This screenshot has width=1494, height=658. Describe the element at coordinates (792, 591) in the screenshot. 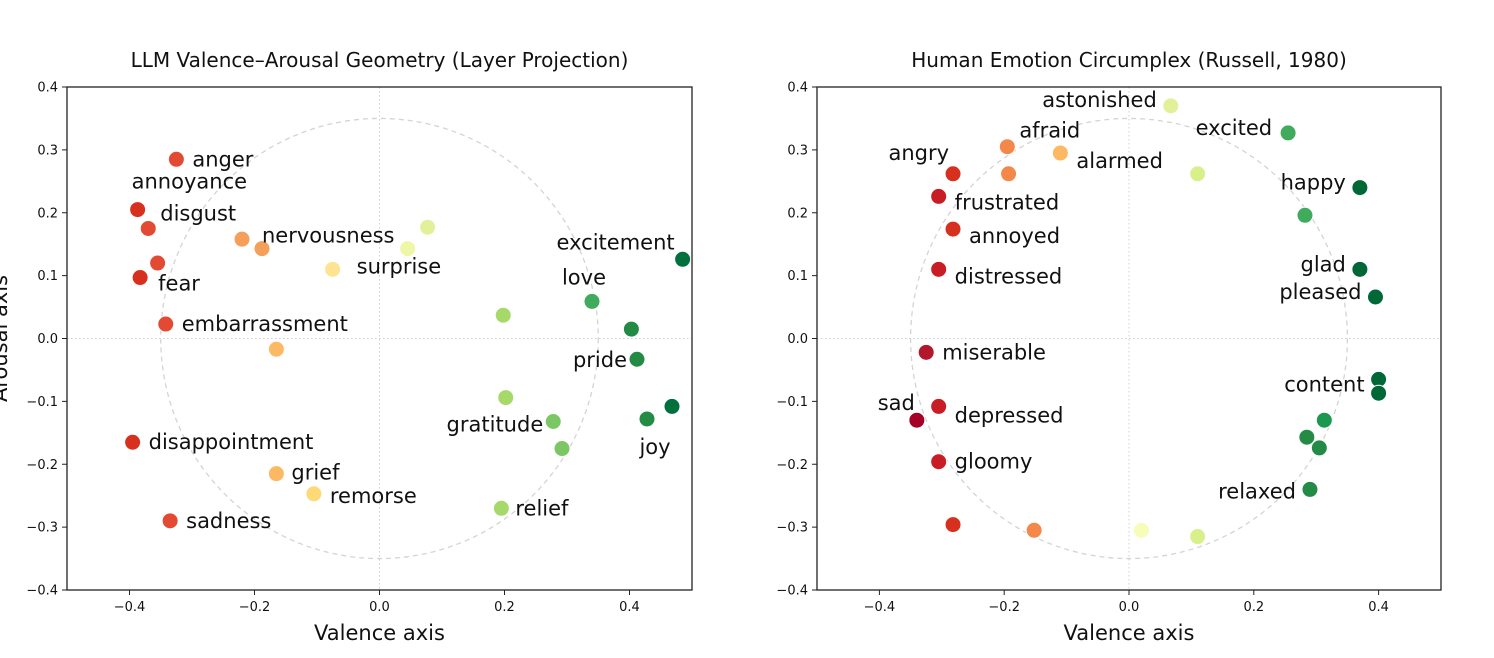

I see `y-tick-label: −0.4` at that location.